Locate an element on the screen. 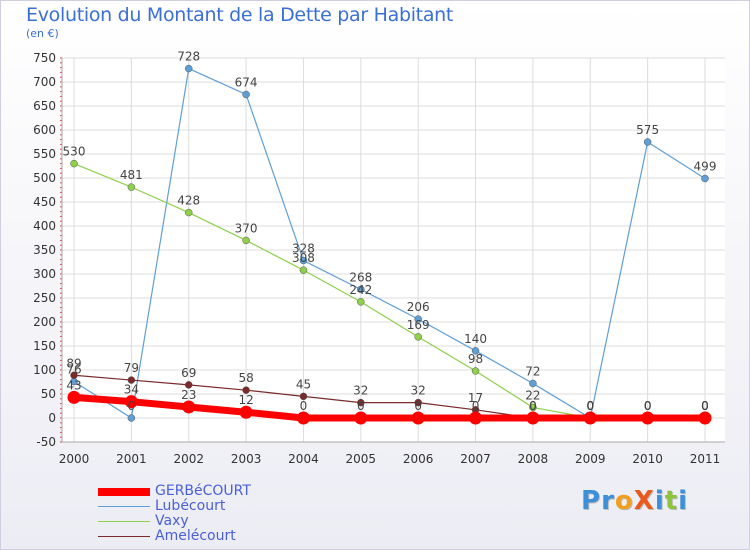  x-tick-label: 2010 is located at coordinates (647, 459).